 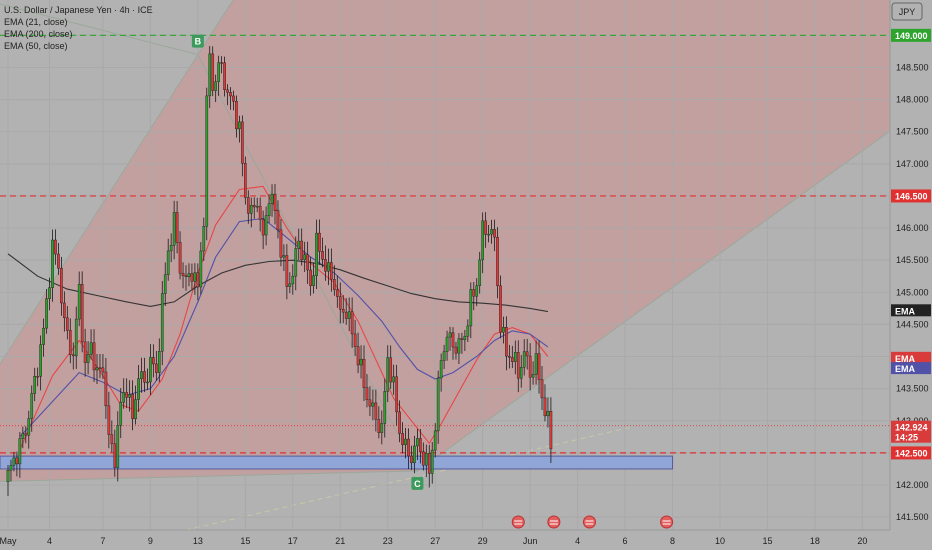 I want to click on ema200-line, so click(x=277, y=283).